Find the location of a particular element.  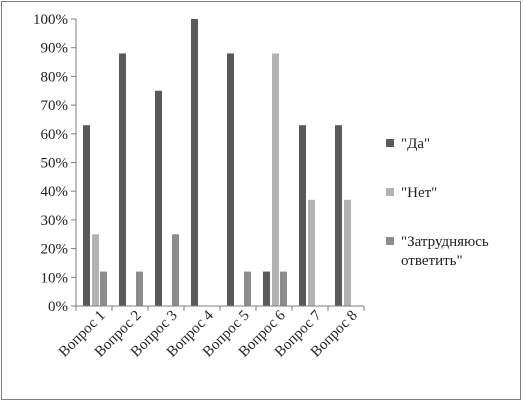

y-tick-label: 90% is located at coordinates (55, 49).